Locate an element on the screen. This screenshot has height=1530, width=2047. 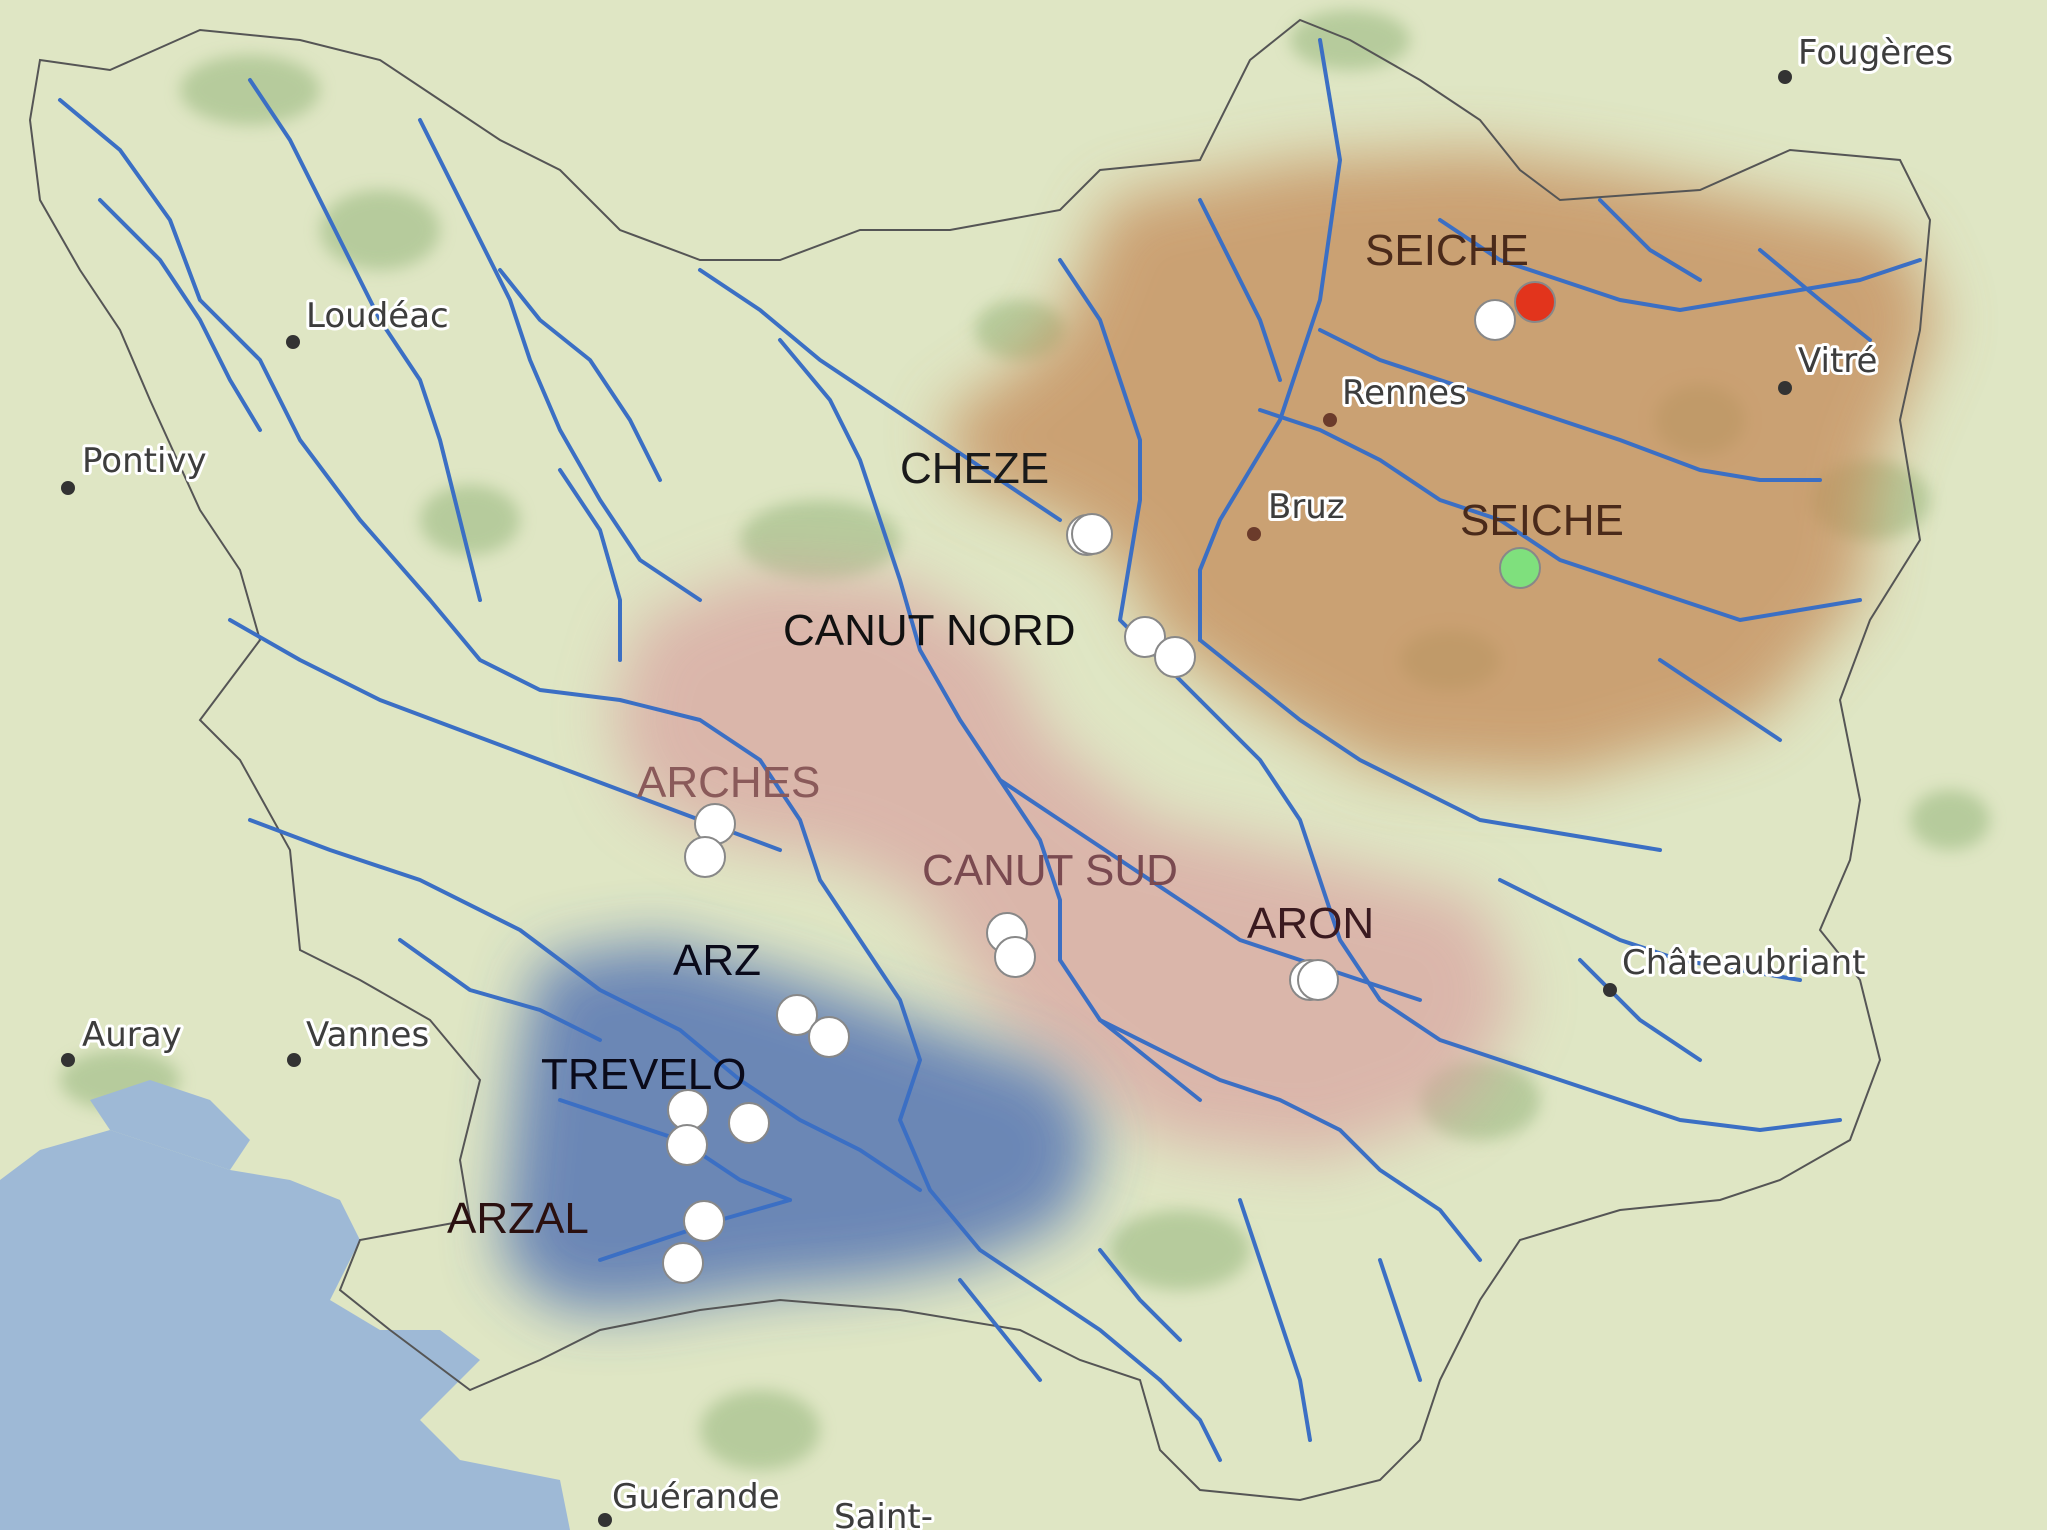
city-label: Bruz is located at coordinates (1306, 507).